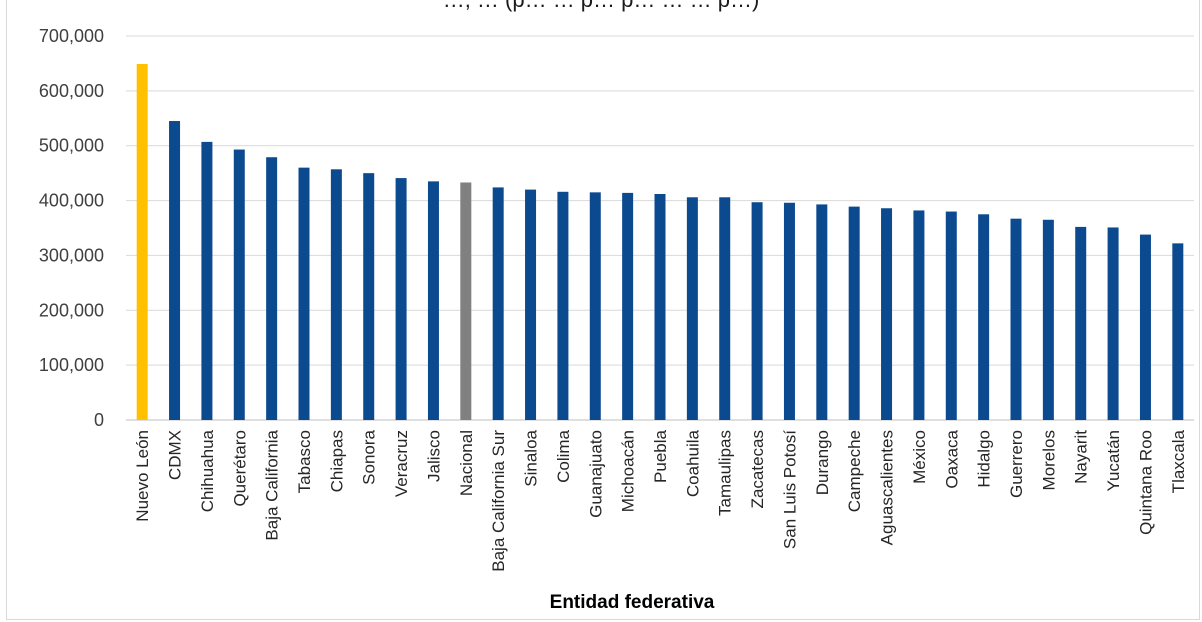 This screenshot has width=1202, height=622. What do you see at coordinates (660, 455) in the screenshot?
I see `x-tick-label: Puebla` at bounding box center [660, 455].